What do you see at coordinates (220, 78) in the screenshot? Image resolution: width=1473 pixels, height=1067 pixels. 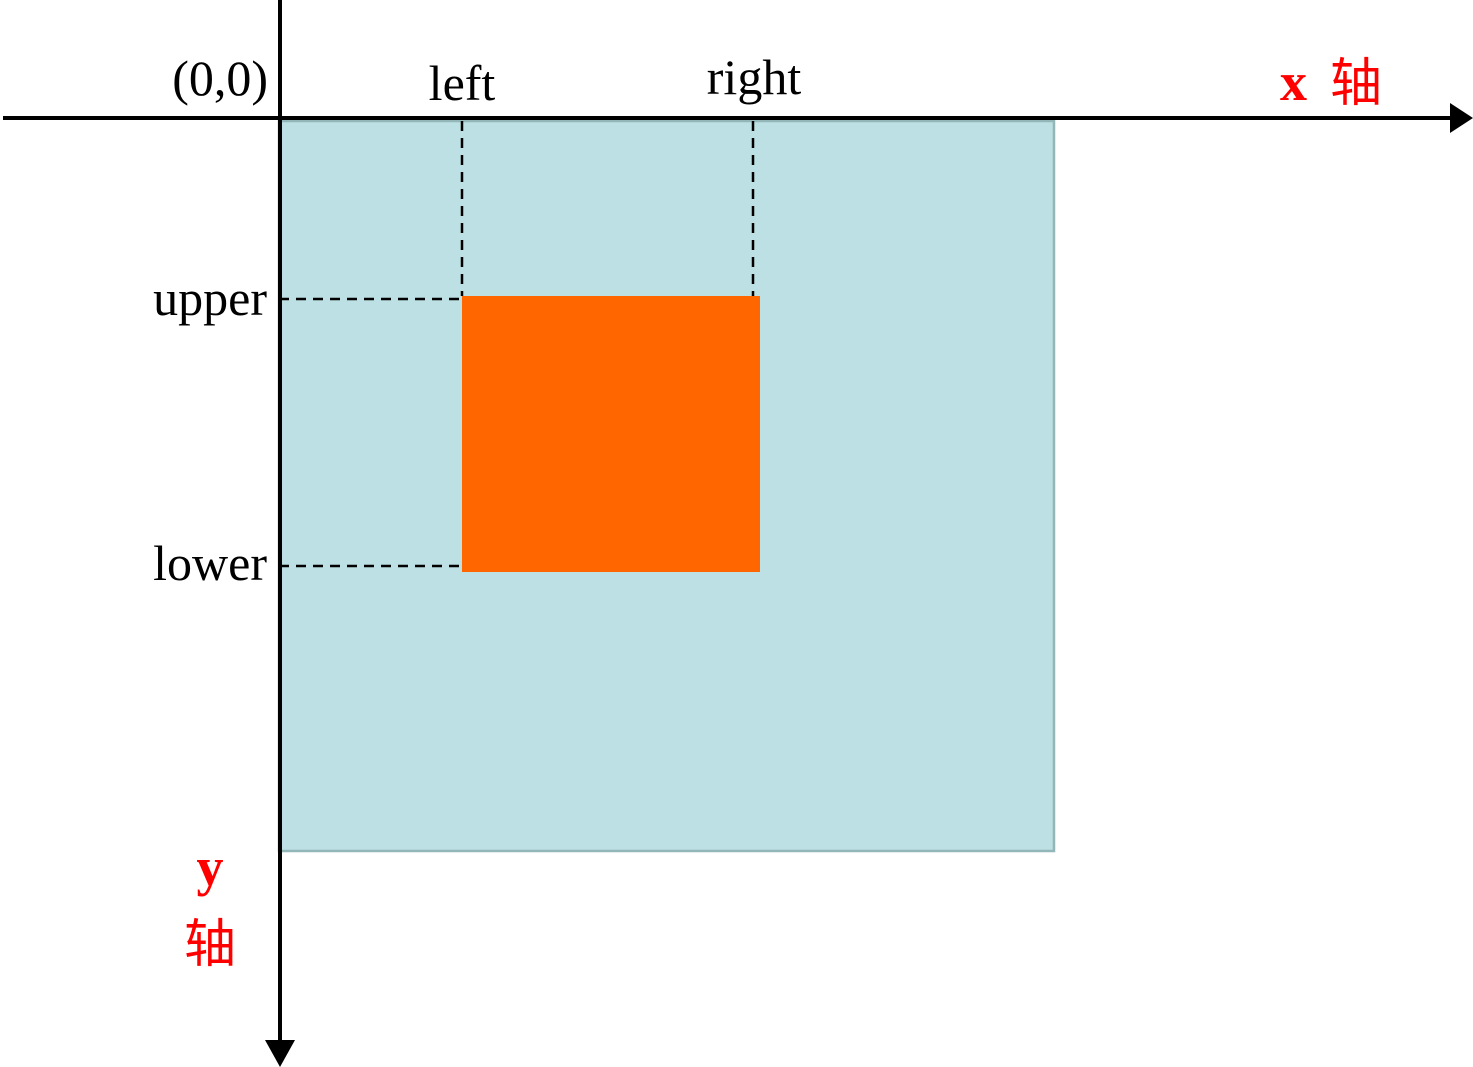 I see `origin-label: (0,0)` at bounding box center [220, 78].